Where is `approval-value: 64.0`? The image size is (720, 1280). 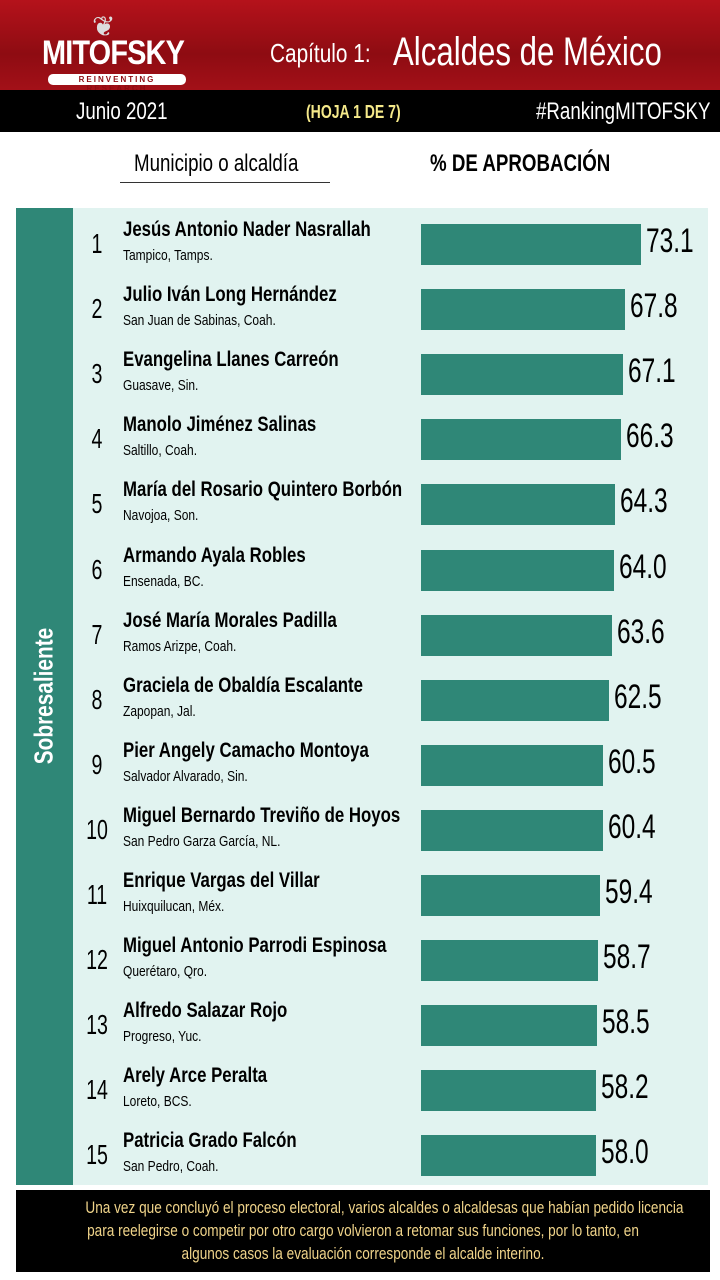
approval-value: 64.0 is located at coordinates (642, 566).